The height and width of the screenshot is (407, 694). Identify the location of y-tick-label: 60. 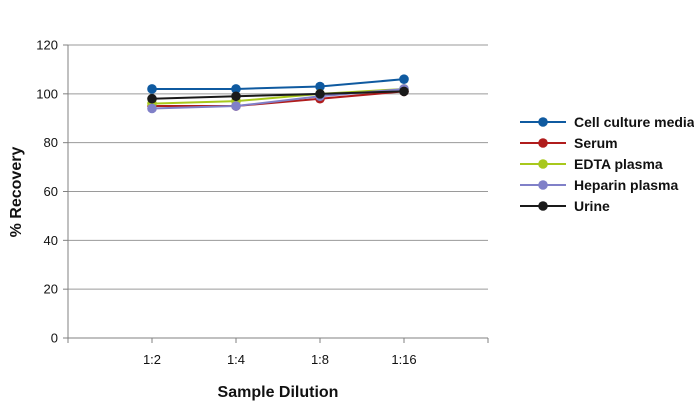
(51, 191).